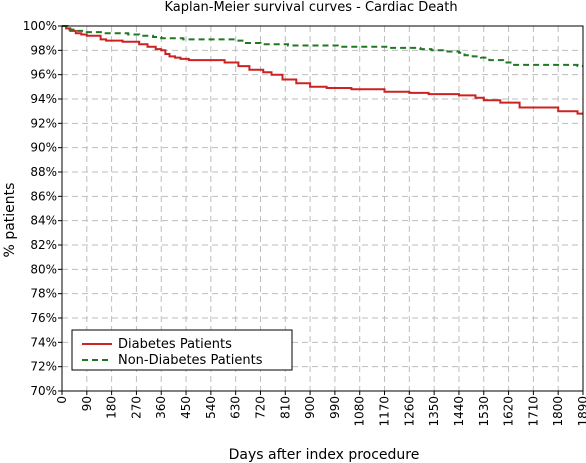 The image size is (586, 463). I want to click on x-tick-label: 270, so click(136, 407).